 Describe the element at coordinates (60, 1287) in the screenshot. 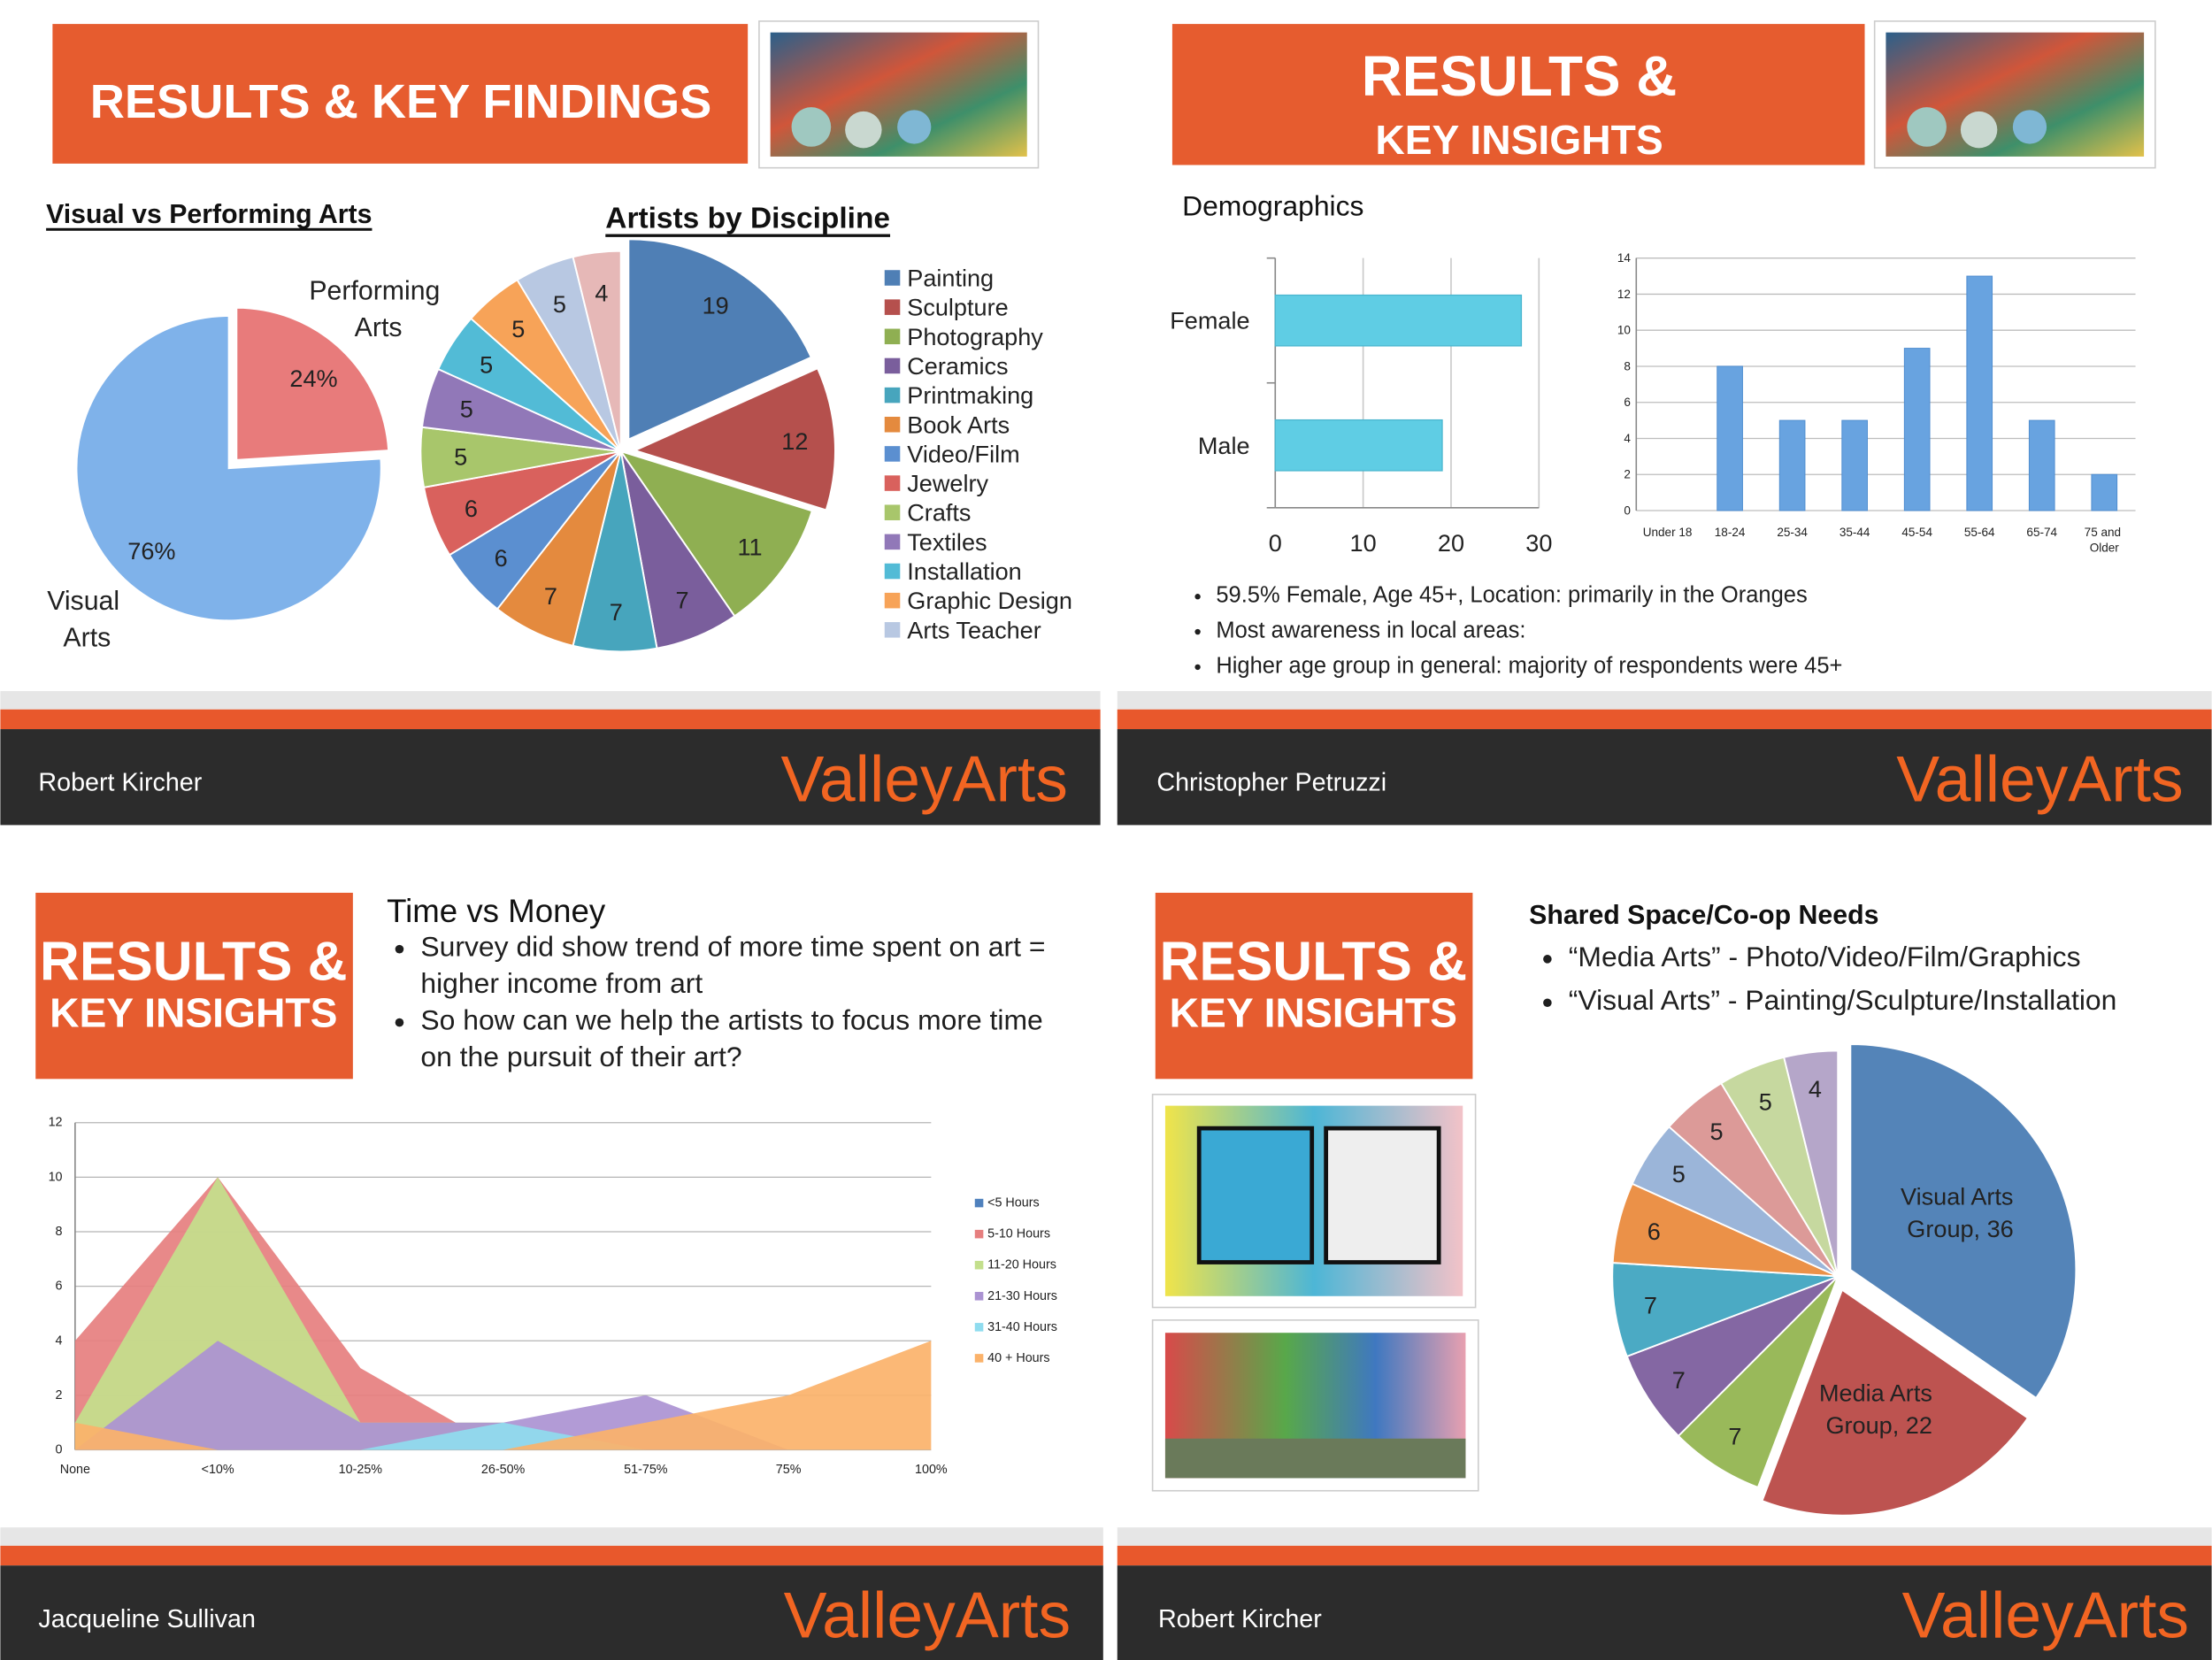

I see `y-tick-label: 6` at that location.